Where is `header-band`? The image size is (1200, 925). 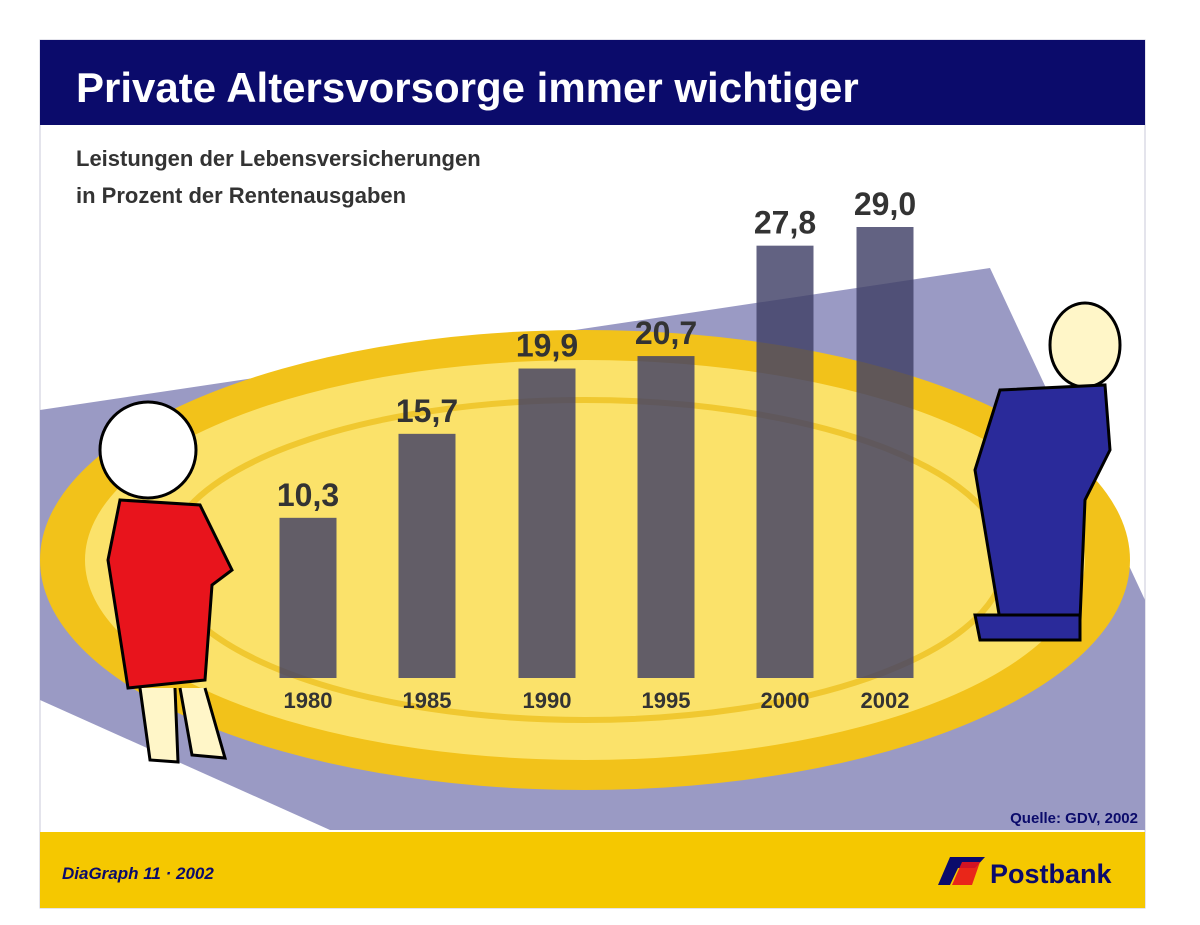 header-band is located at coordinates (592, 82).